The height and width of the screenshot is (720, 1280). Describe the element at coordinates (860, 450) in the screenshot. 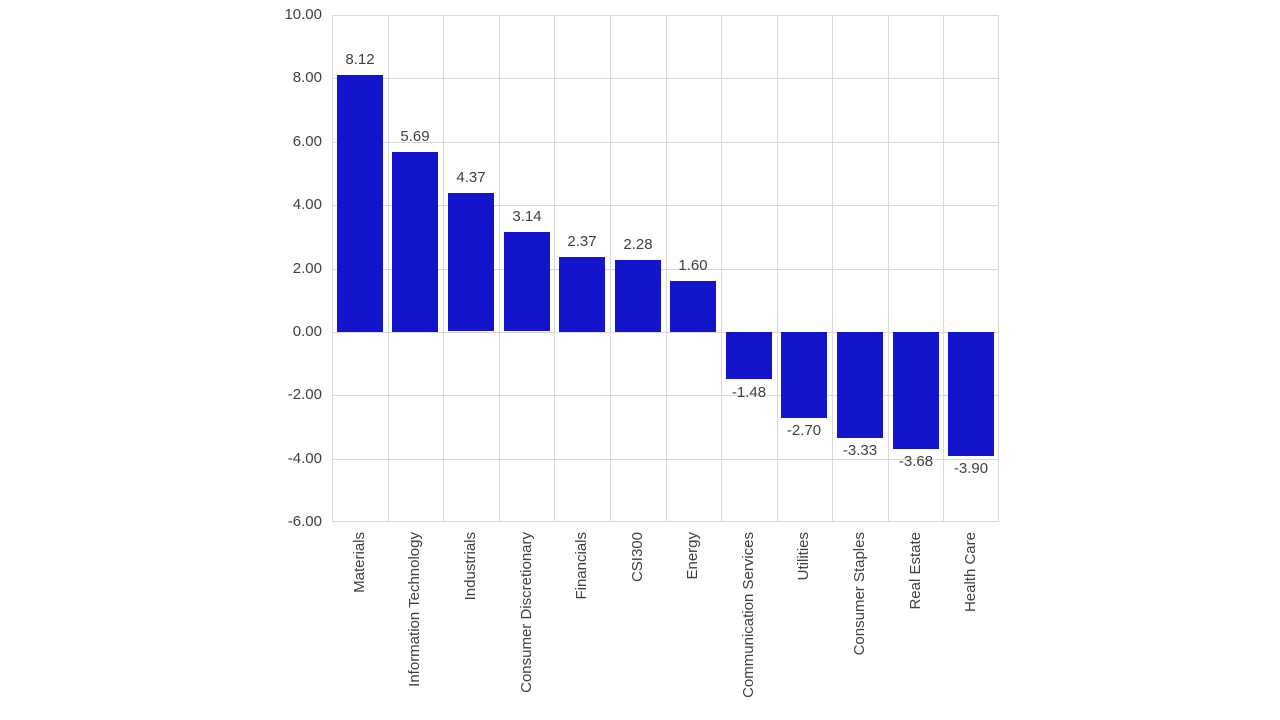

I see `data-label: -3.33` at that location.